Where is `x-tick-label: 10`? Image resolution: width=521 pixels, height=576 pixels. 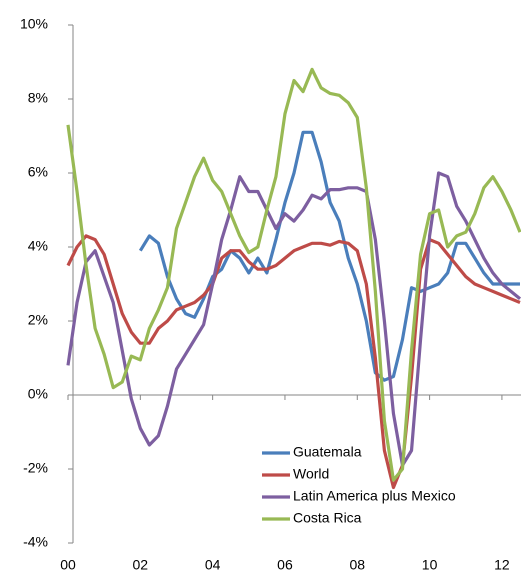 x-tick-label: 10 is located at coordinates (430, 565).